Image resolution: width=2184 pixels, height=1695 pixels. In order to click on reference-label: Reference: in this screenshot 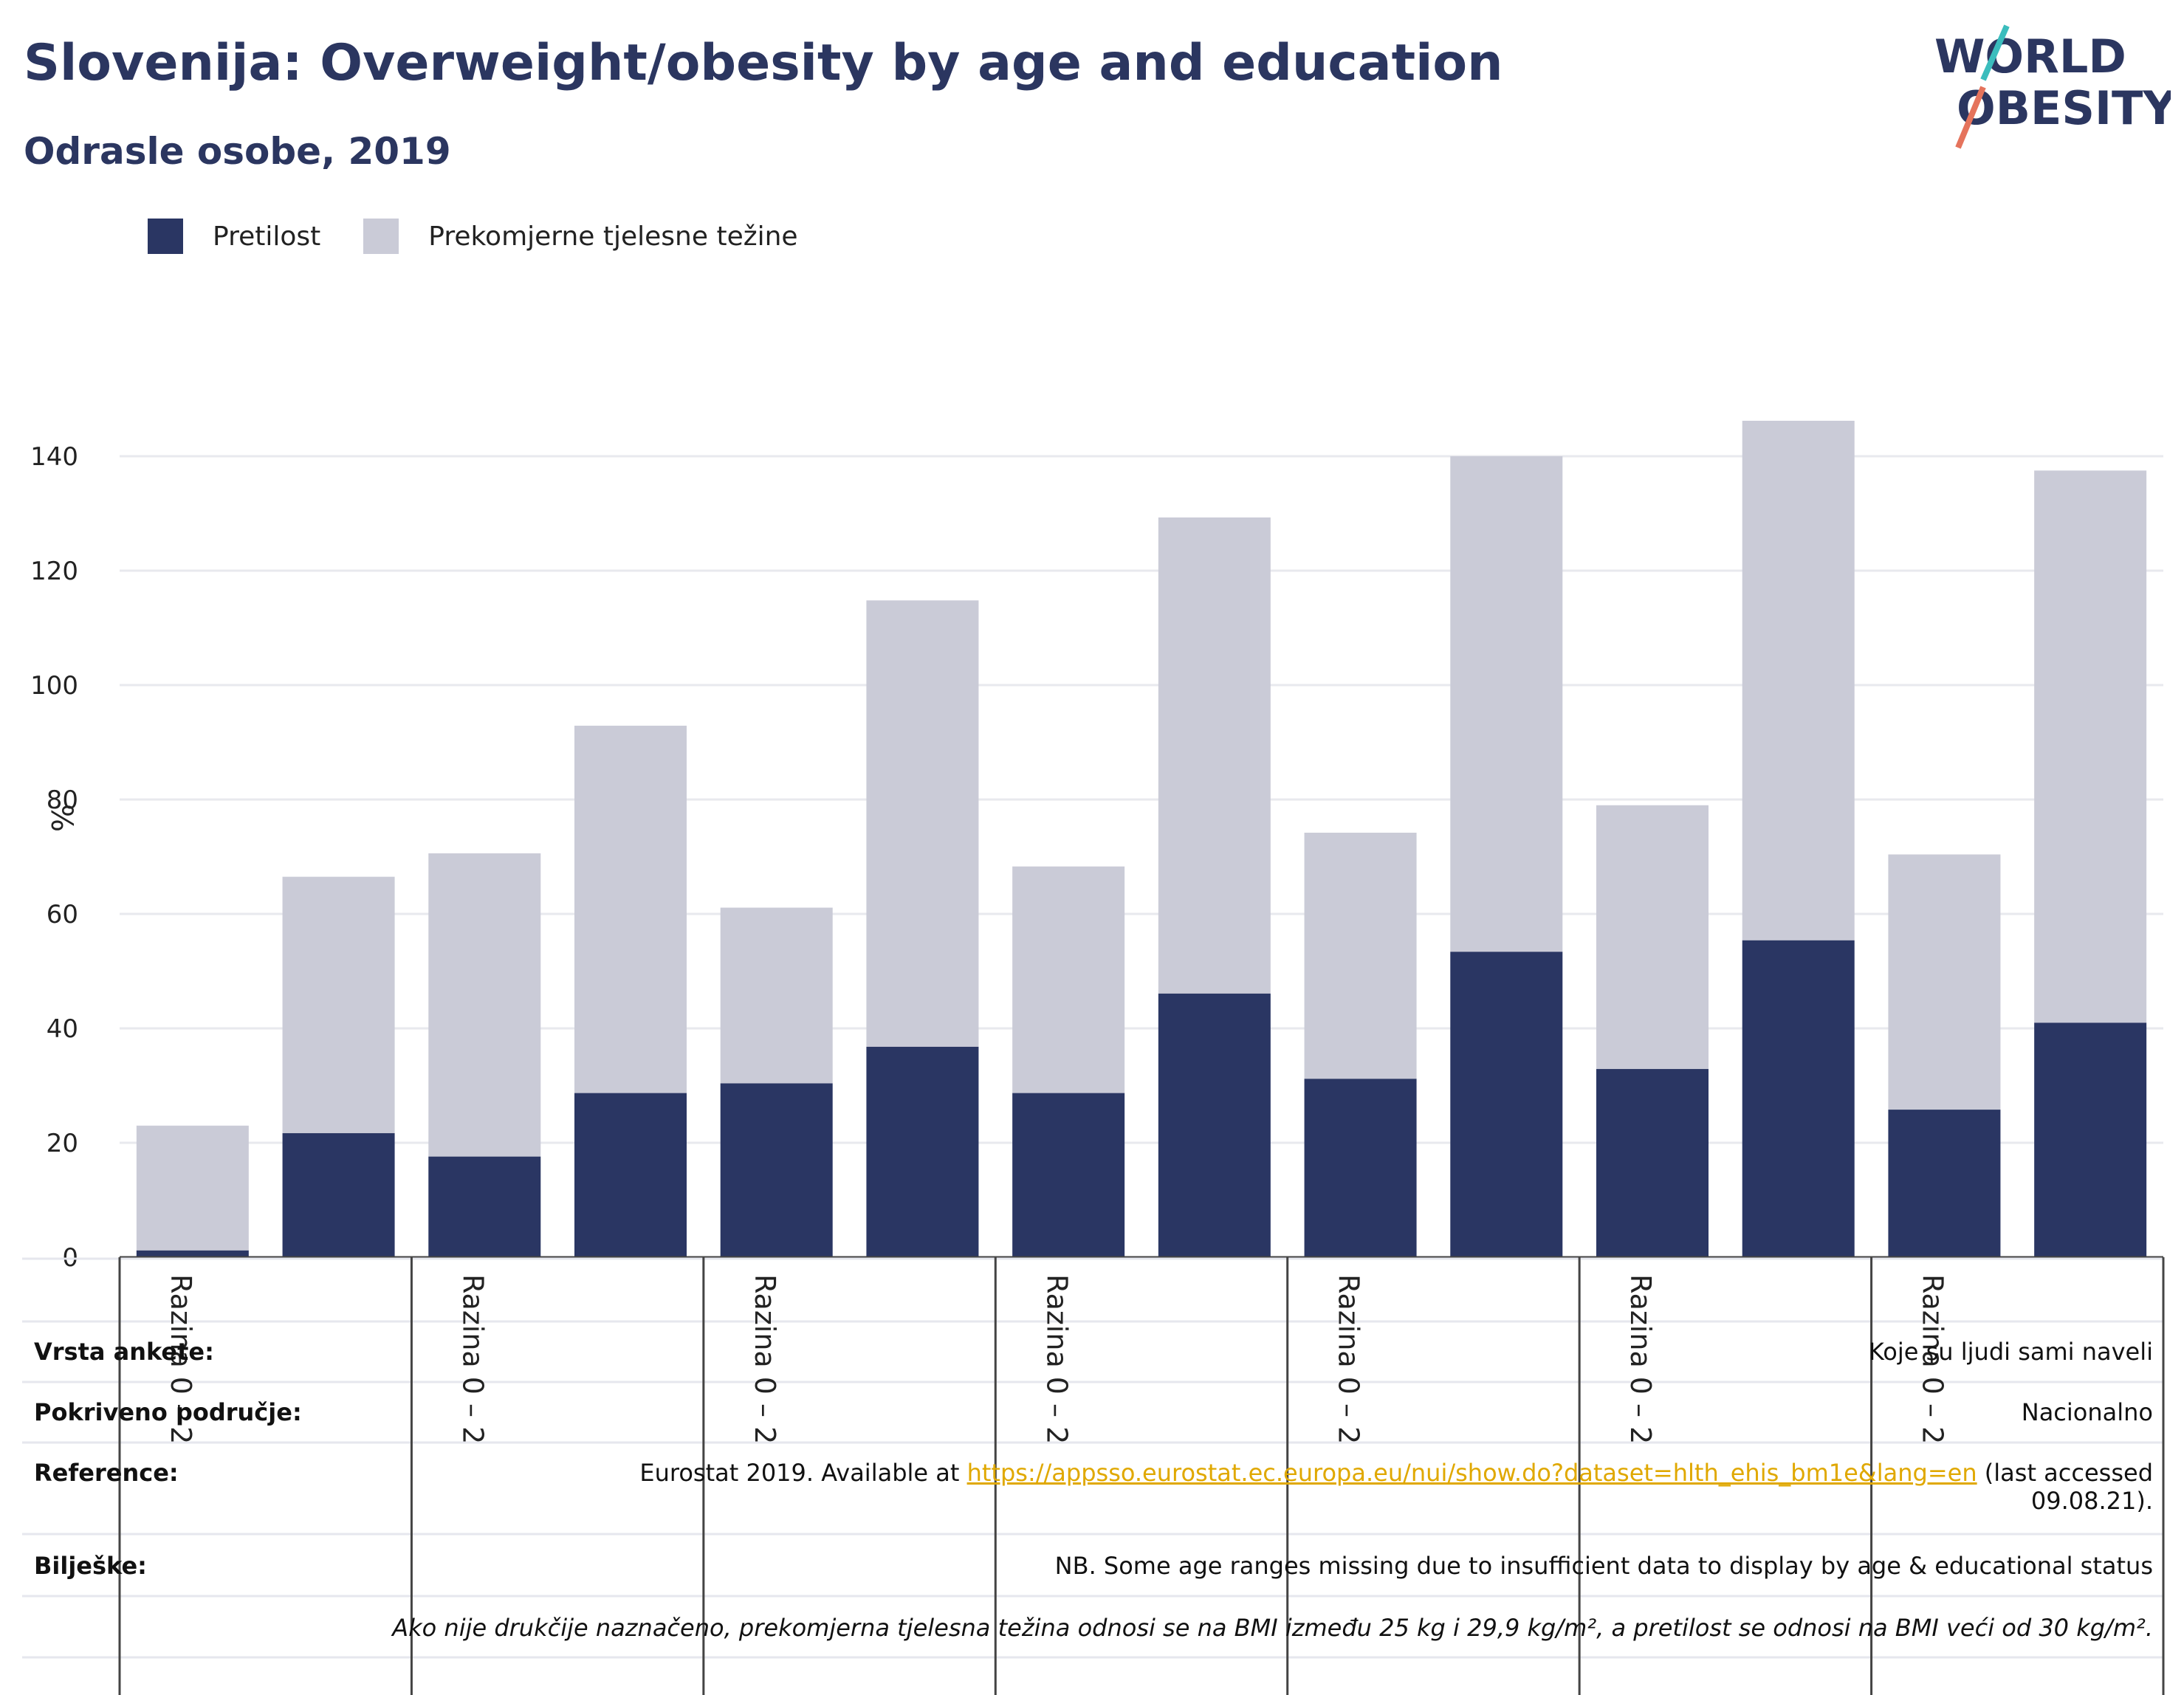, I will do `click(107, 1473)`.